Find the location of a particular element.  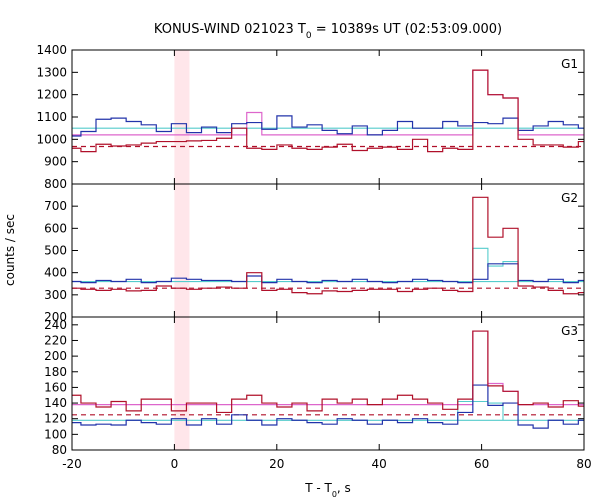

y-tick-label: 100 is located at coordinates (55, 434).